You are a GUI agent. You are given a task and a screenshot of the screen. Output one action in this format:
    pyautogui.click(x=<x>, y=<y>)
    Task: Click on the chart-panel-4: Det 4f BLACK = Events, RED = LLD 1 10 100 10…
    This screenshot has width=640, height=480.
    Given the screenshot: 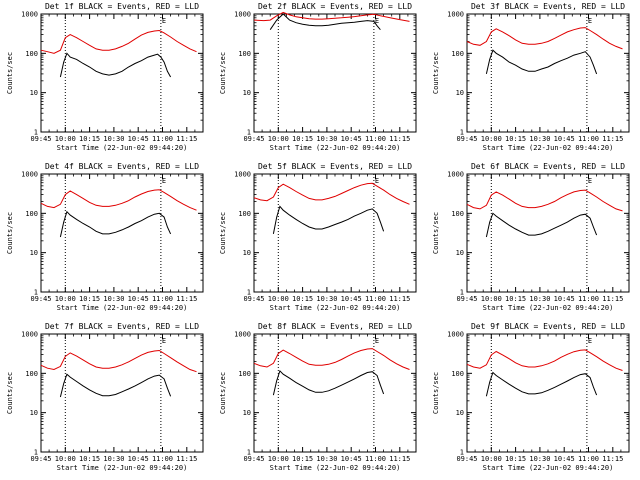 What is the action you would take?
    pyautogui.click(x=105, y=237)
    